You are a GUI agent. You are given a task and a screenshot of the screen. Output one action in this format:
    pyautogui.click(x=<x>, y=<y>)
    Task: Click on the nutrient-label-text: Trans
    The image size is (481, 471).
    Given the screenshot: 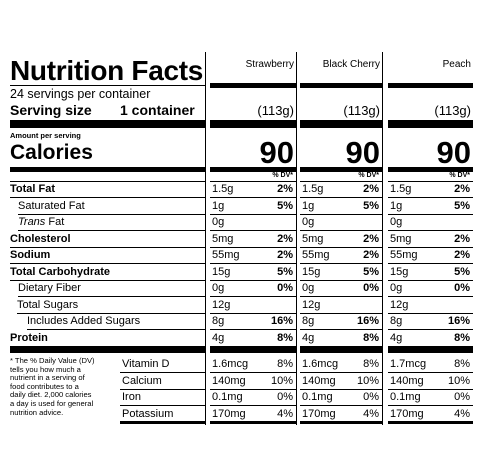 What is the action you would take?
    pyautogui.click(x=32, y=222)
    